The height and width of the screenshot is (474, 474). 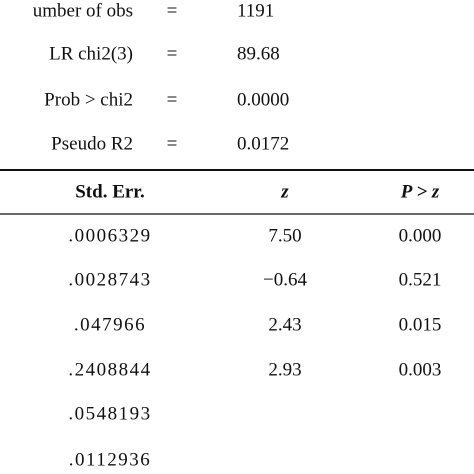 What do you see at coordinates (110, 459) in the screenshot?
I see `table-cell: .0112936` at bounding box center [110, 459].